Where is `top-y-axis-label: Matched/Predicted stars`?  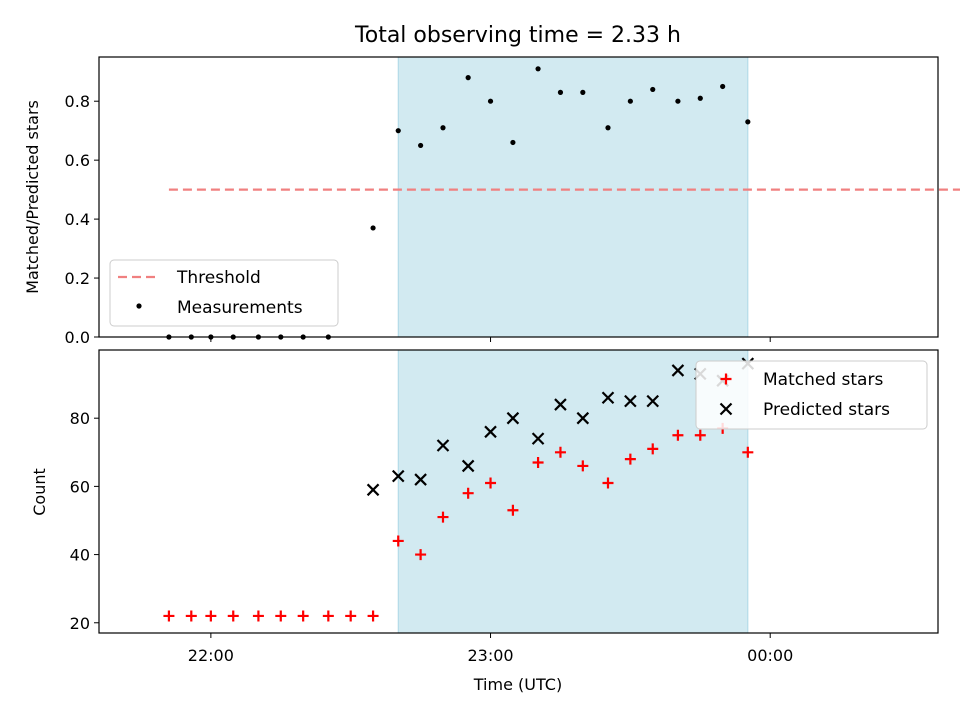 top-y-axis-label: Matched/Predicted stars is located at coordinates (32, 197).